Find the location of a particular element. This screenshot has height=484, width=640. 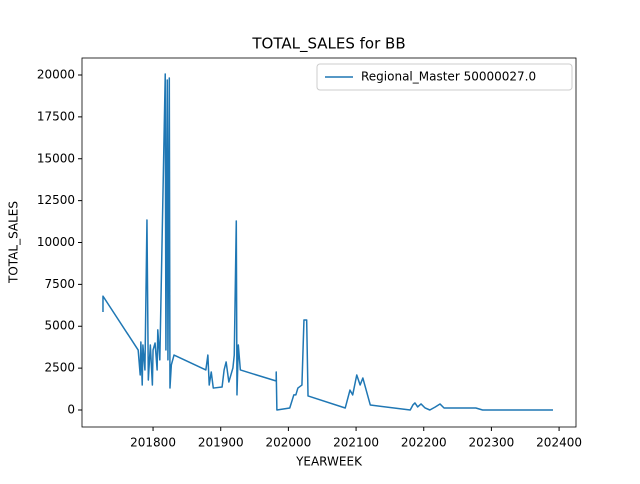

chart-title: TOTAL_SALES for BB is located at coordinates (328, 44).